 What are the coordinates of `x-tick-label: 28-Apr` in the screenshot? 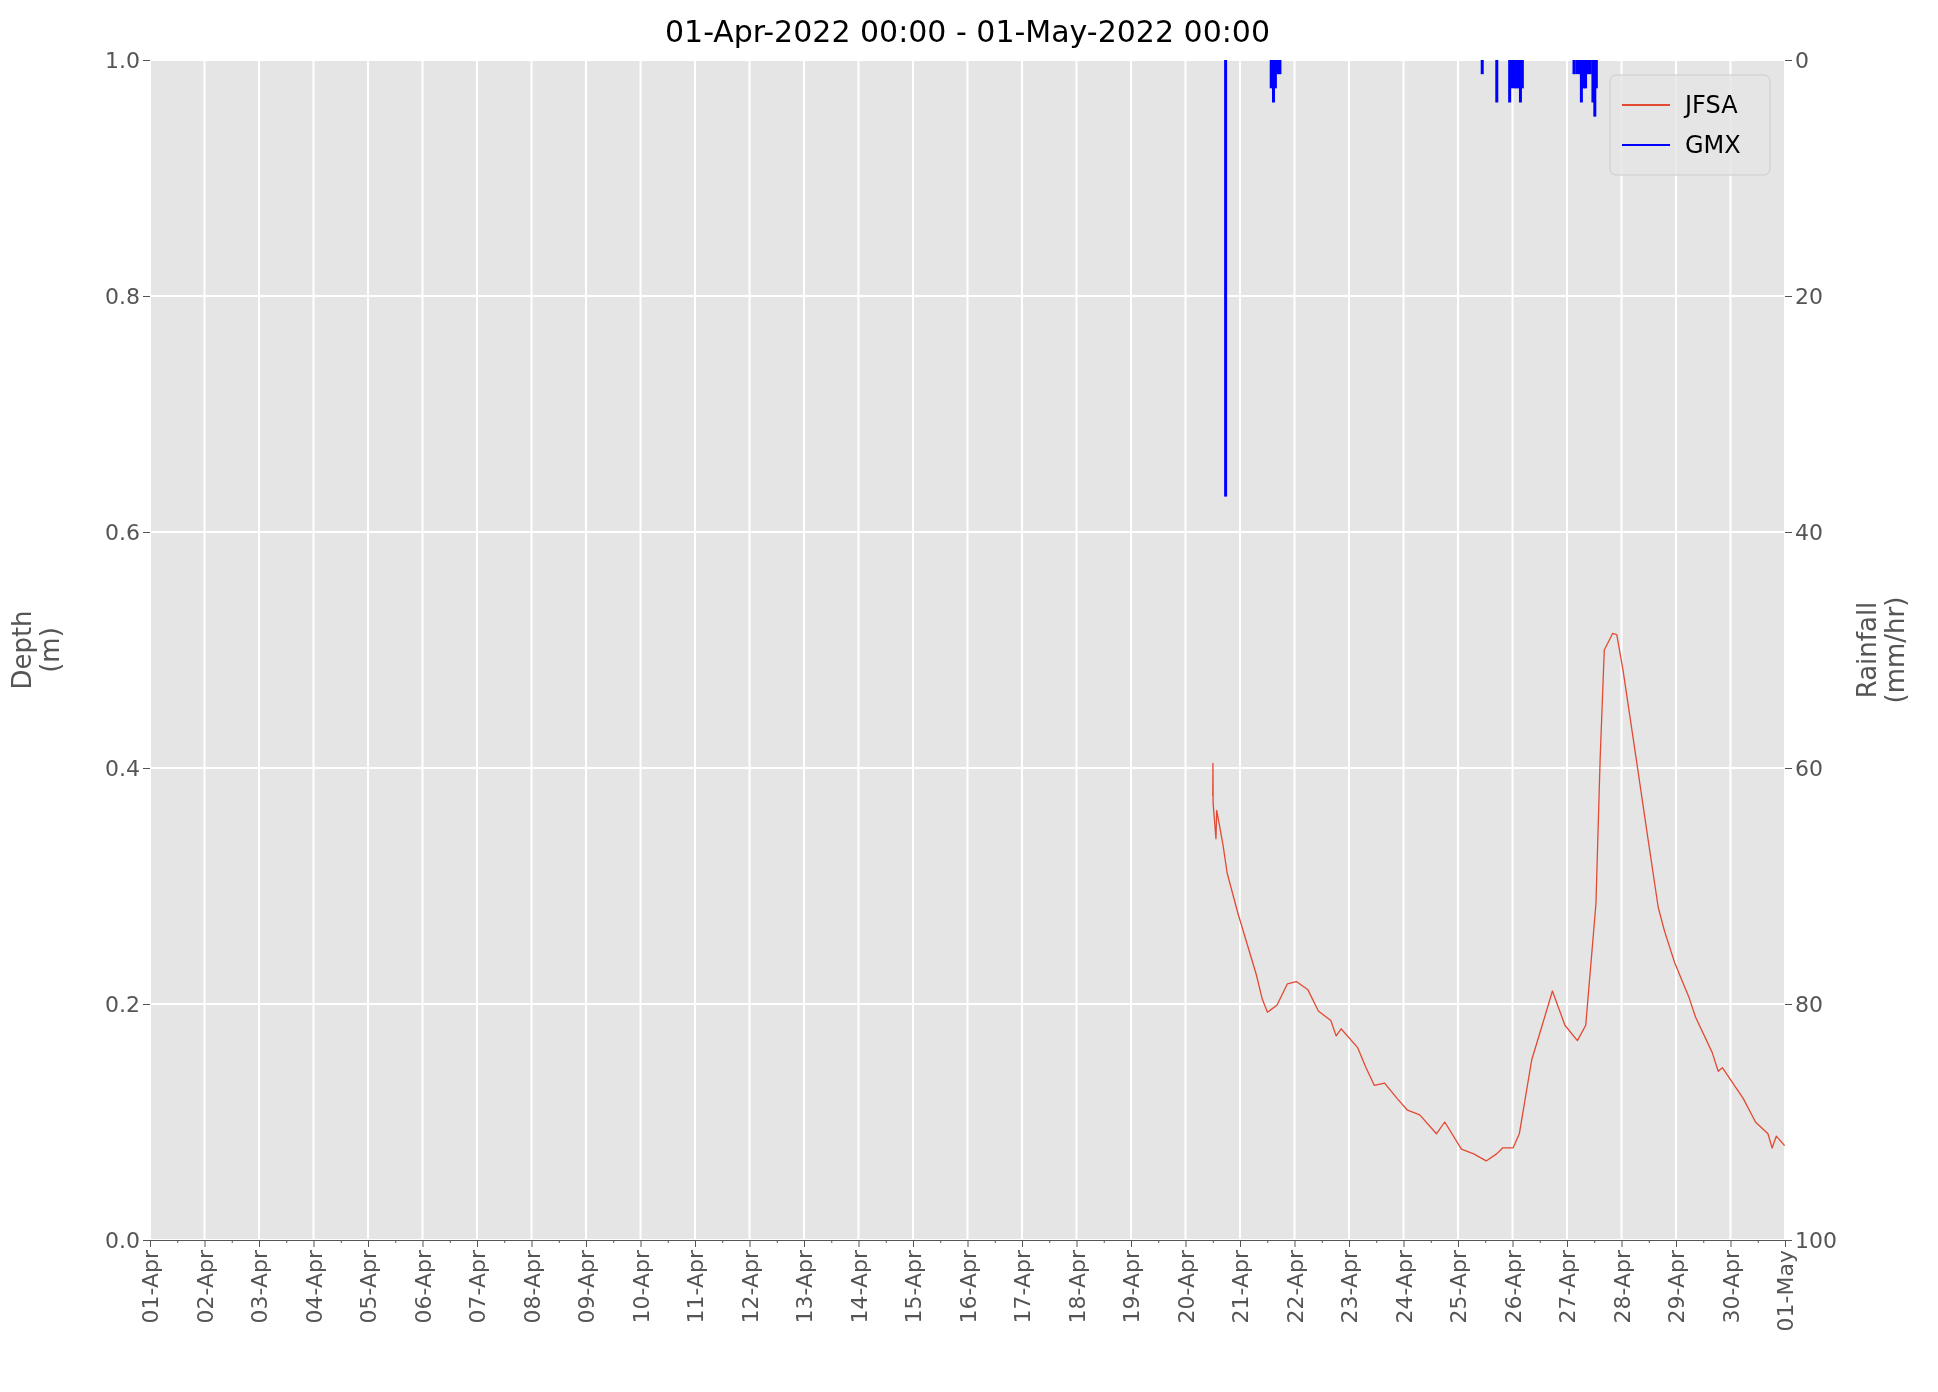 It's located at (1622, 1286).